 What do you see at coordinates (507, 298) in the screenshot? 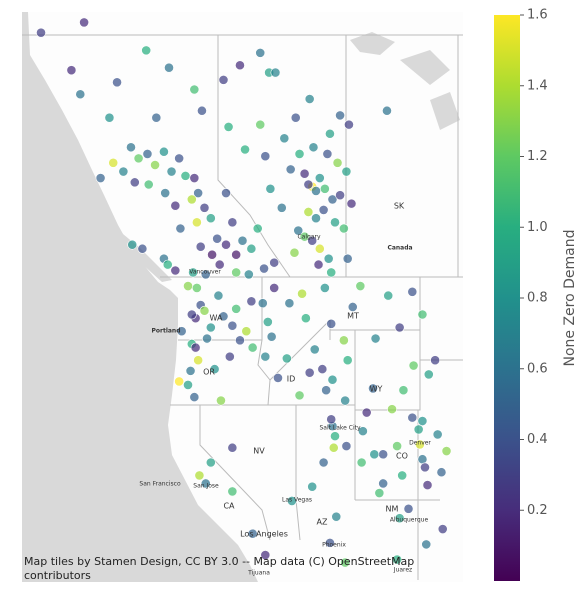
I see `colorbar` at bounding box center [507, 298].